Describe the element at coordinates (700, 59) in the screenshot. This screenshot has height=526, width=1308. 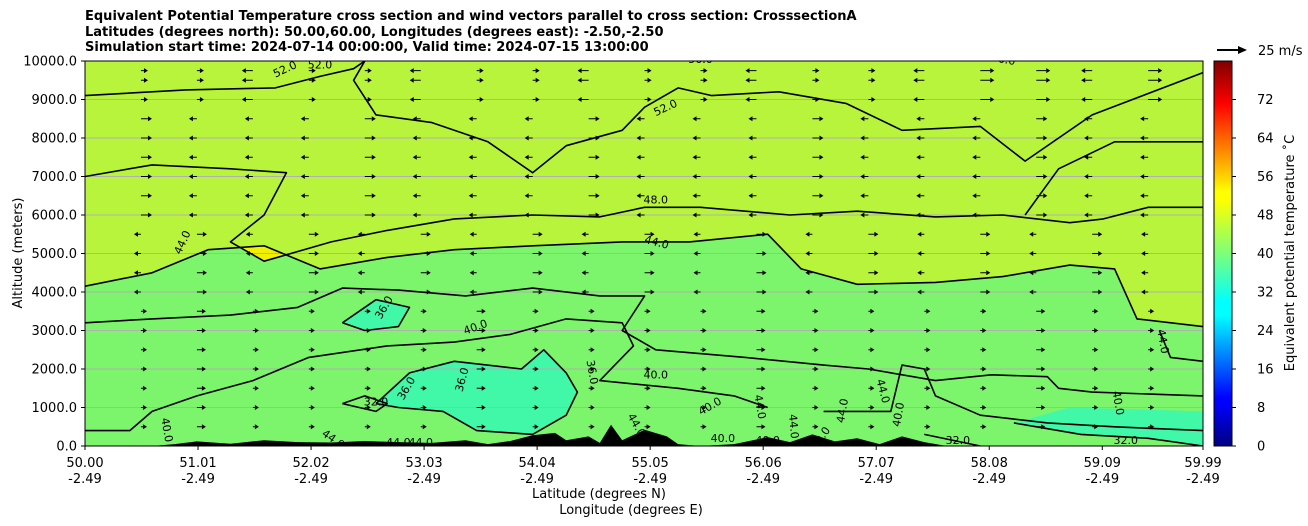
I see `contour-label: 56.0` at that location.